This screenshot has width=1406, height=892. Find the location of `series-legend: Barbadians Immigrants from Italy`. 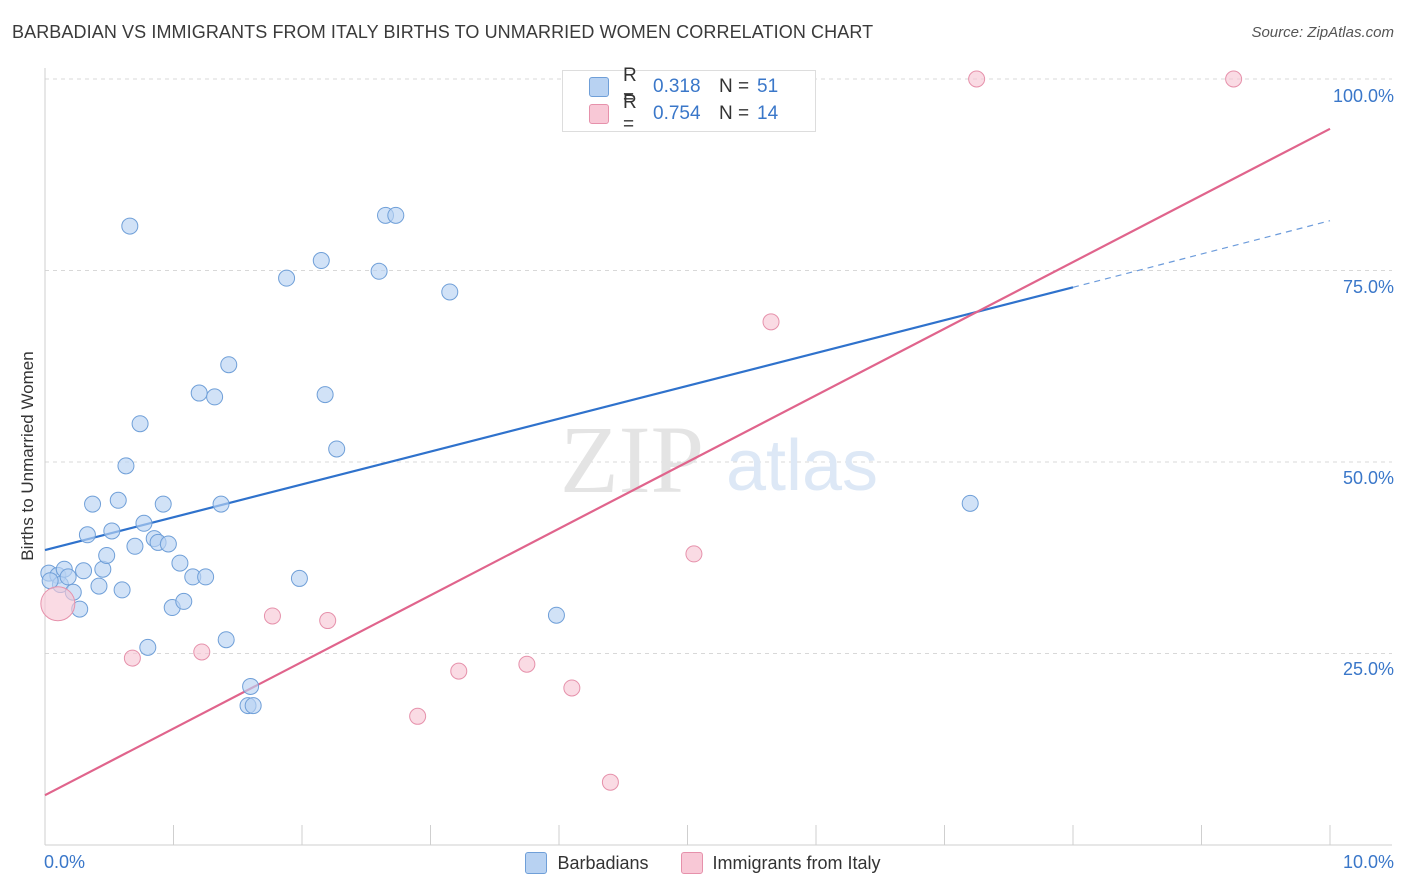

series-legend: Barbadians Immigrants from Italy is located at coordinates (703, 863).